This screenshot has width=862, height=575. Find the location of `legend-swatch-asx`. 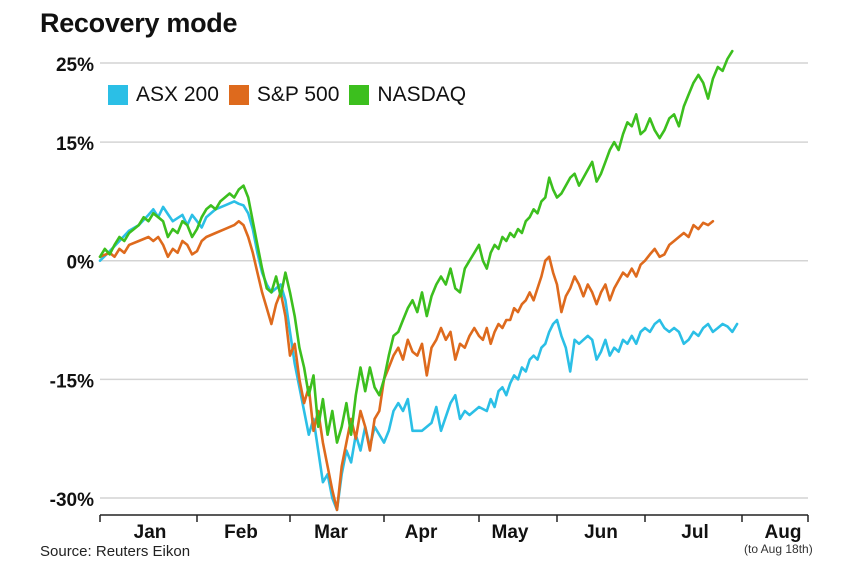

legend-swatch-asx is located at coordinates (118, 95).